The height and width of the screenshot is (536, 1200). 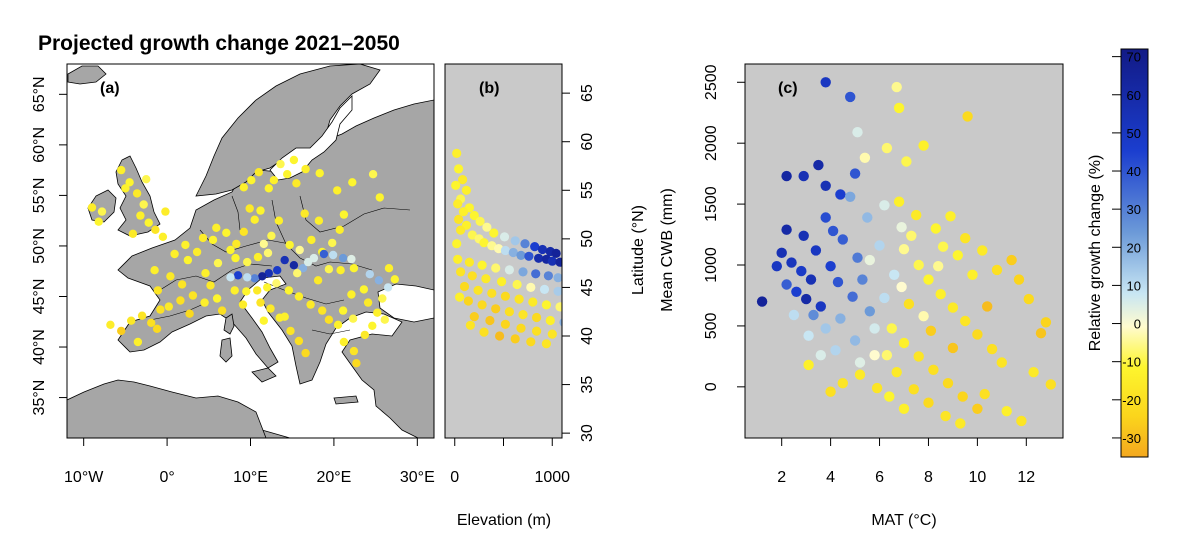 What do you see at coordinates (510, 462) in the screenshot?
I see `panel-b-x-ticks: 0 1000` at bounding box center [510, 462].